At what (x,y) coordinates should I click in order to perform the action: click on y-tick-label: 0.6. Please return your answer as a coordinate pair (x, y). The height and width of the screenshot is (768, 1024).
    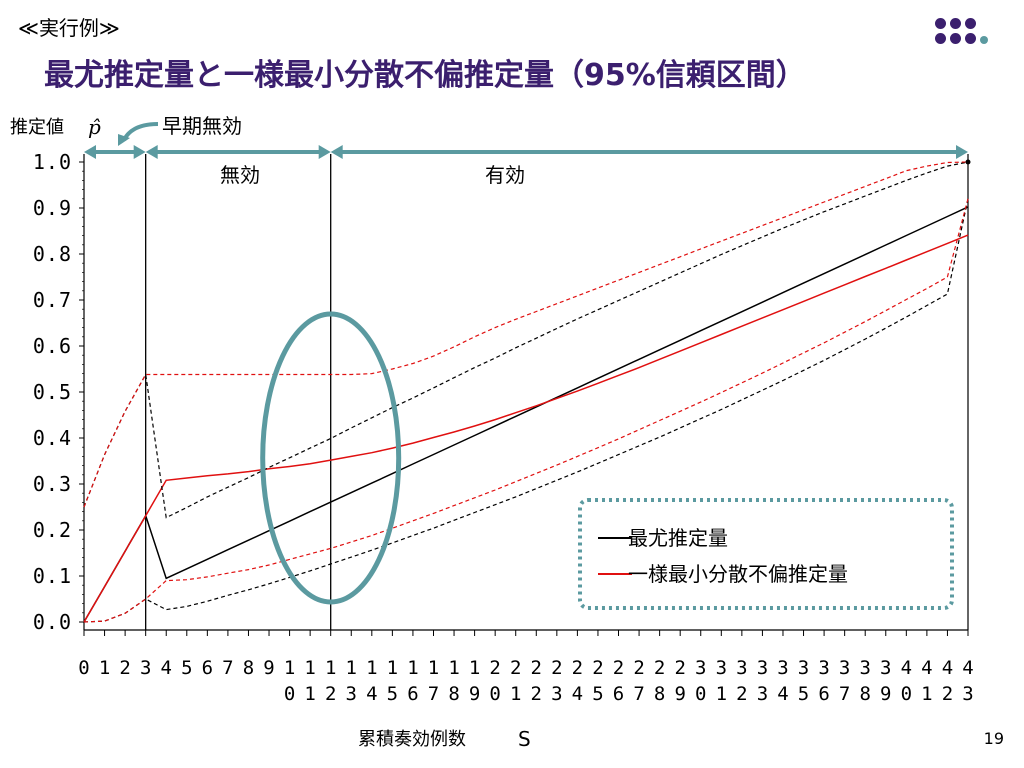
    Looking at the image, I should click on (52, 346).